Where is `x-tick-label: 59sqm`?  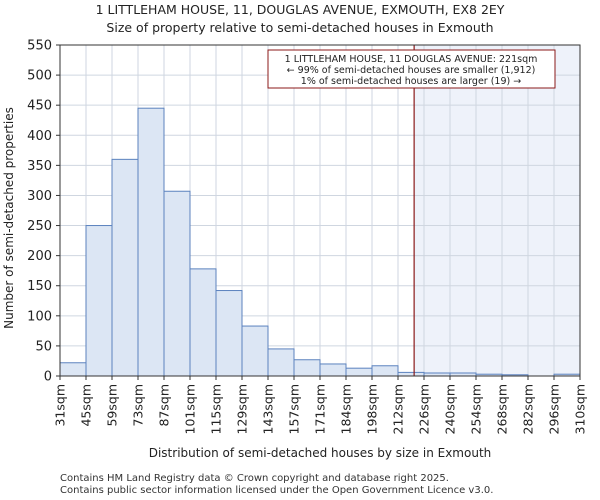
x-tick-label: 59sqm is located at coordinates (112, 405).